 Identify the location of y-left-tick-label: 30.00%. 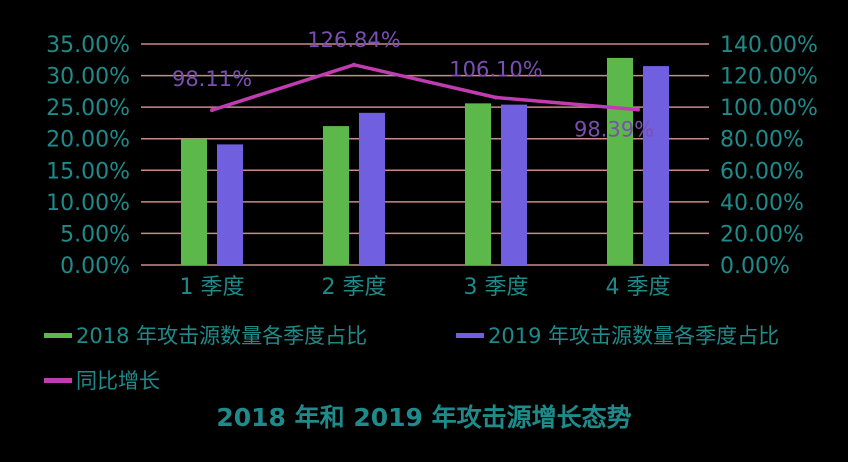
(88, 77).